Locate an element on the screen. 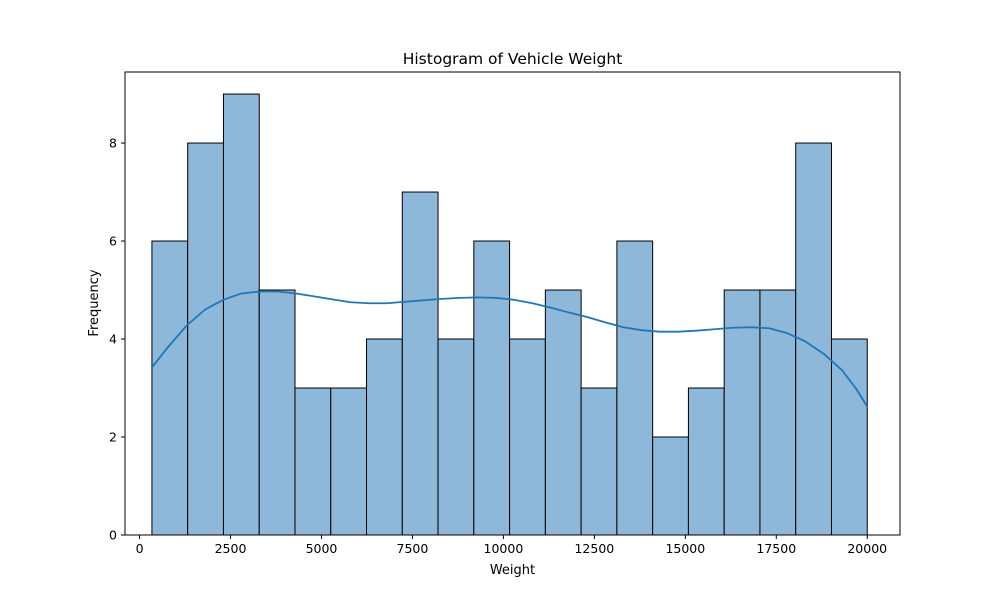 The width and height of the screenshot is (1000, 600). y-tick-label: 6 is located at coordinates (113, 241).